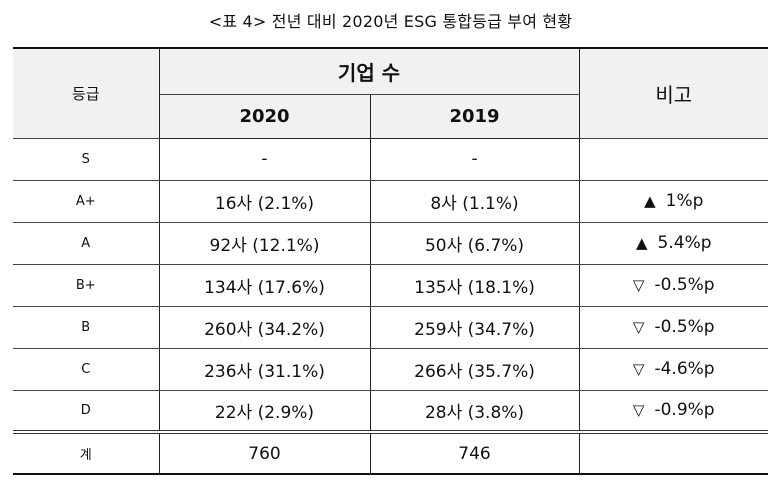  What do you see at coordinates (264, 243) in the screenshot?
I see `count-2020-cell: 92사 (12.1%)` at bounding box center [264, 243].